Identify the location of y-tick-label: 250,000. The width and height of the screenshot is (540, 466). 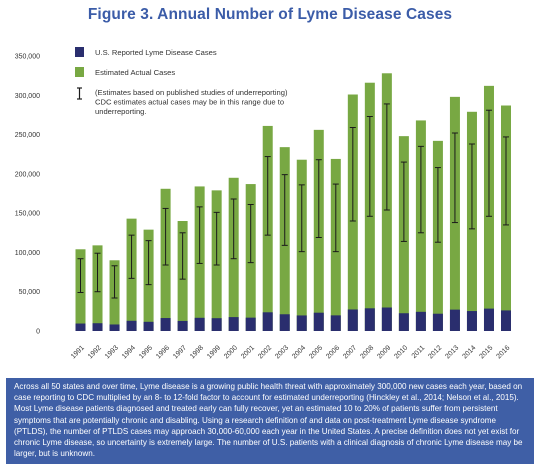
(27, 135).